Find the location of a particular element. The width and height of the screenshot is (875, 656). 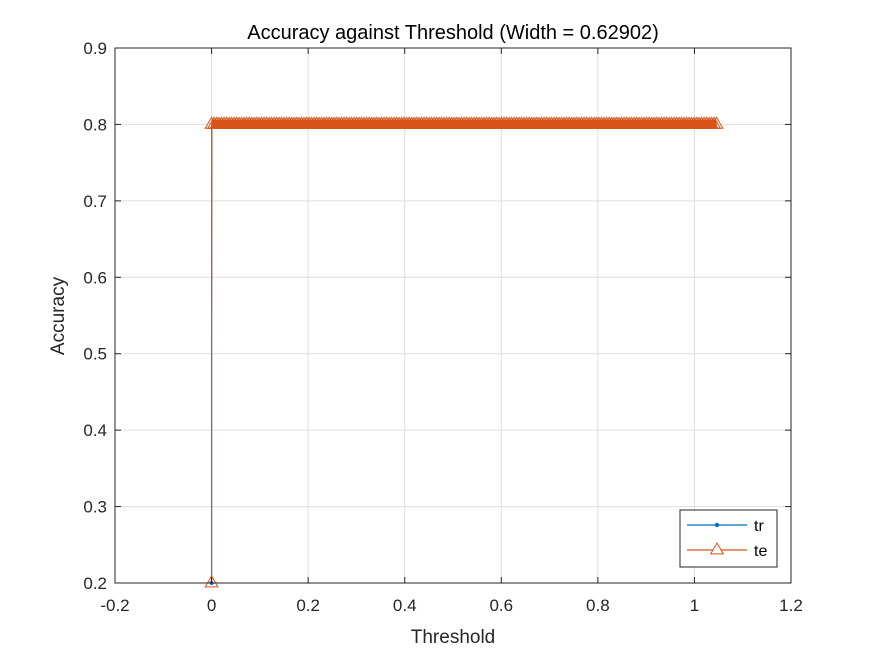

legend-box is located at coordinates (728, 538).